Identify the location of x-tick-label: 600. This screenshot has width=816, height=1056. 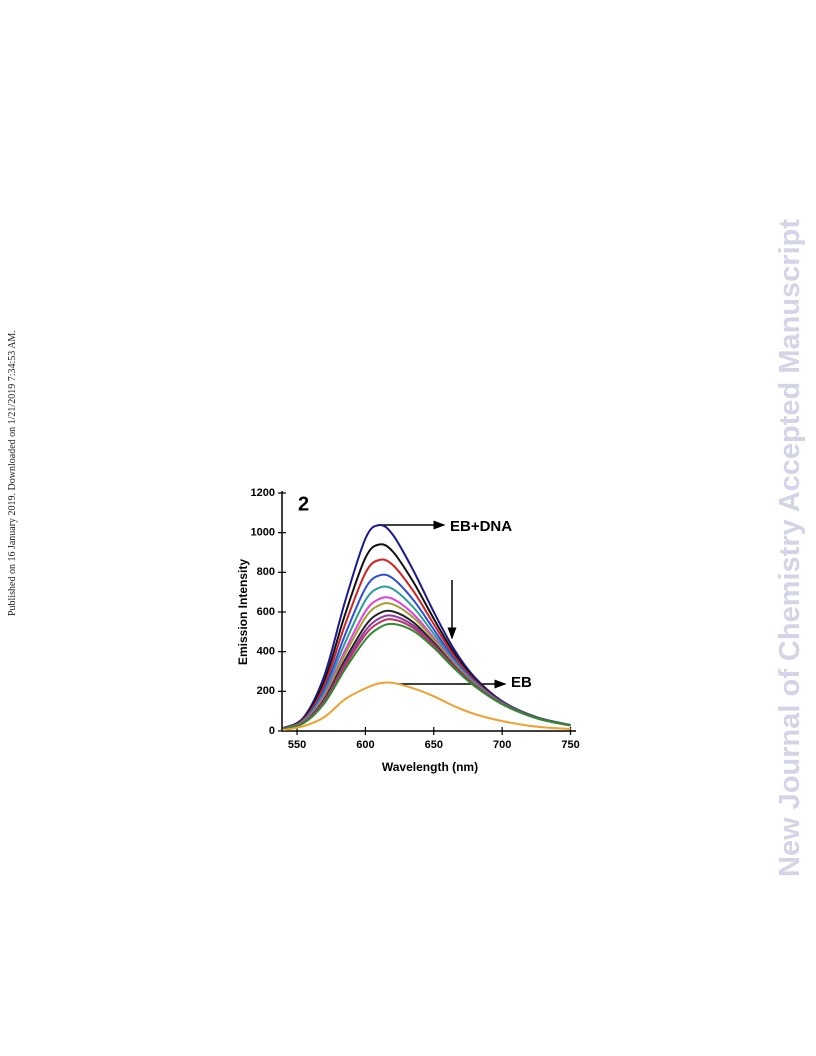
(365, 745).